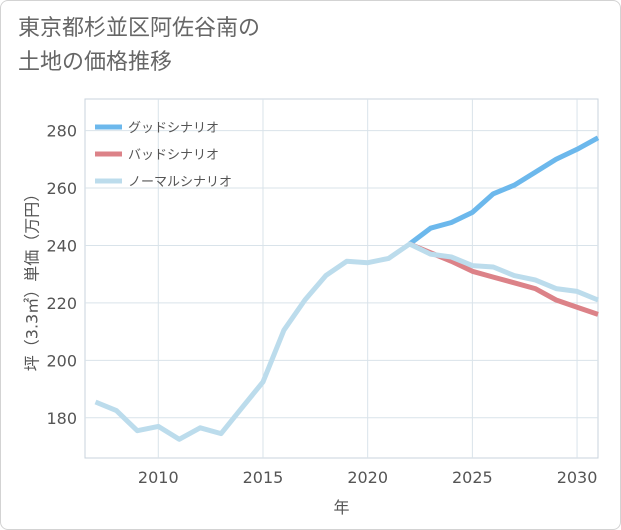  Describe the element at coordinates (95, 62) in the screenshot. I see `chart-title-line-2: 土地の価格推移` at that location.